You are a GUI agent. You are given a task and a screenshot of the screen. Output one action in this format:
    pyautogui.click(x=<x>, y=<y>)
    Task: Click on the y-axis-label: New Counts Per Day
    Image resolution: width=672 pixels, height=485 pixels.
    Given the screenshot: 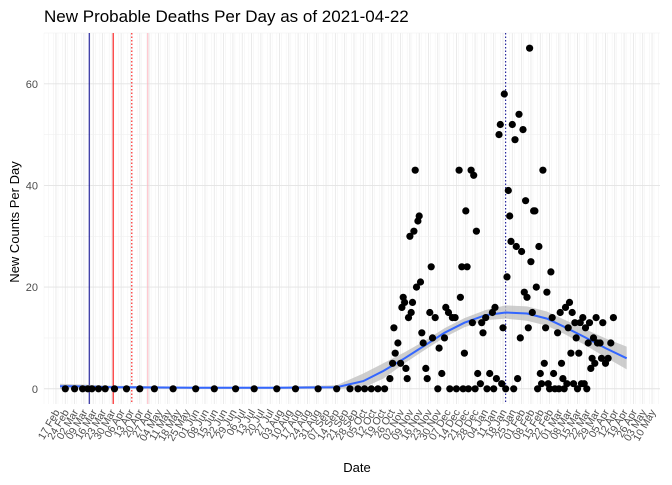 What is the action you would take?
    pyautogui.click(x=14, y=222)
    